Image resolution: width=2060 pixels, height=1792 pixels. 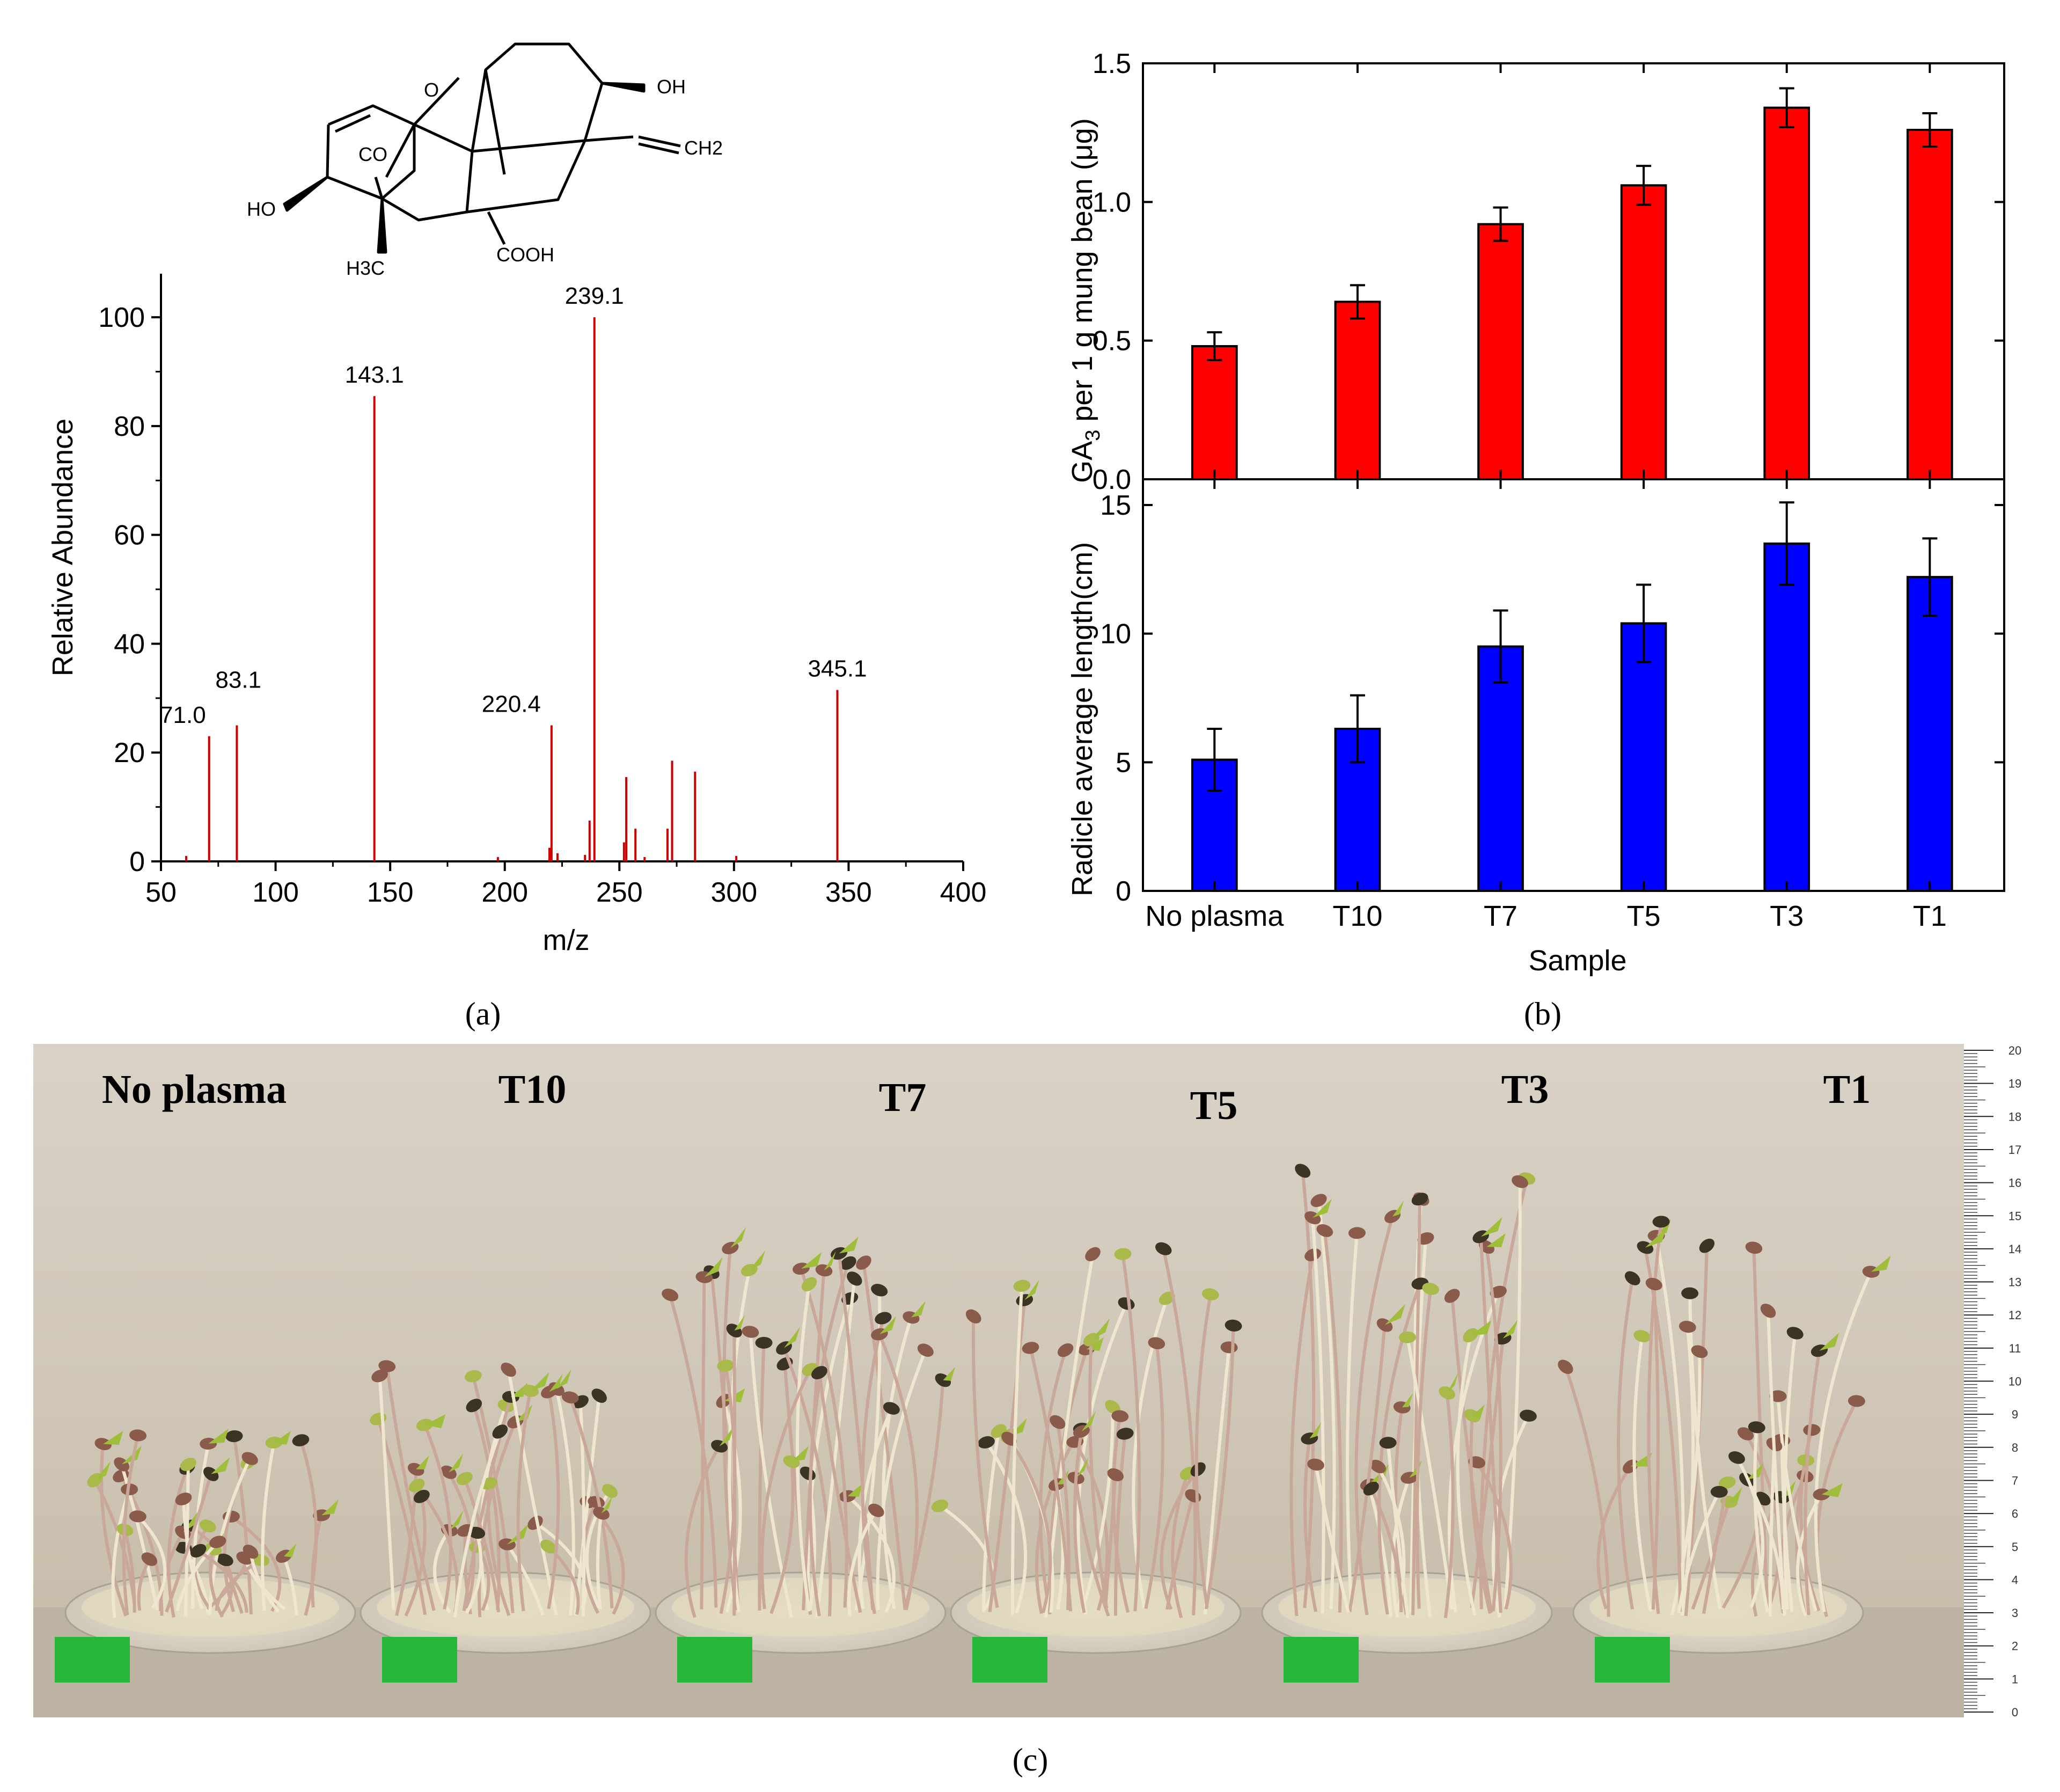 I want to click on x-tick-label: T10, so click(x=1357, y=916).